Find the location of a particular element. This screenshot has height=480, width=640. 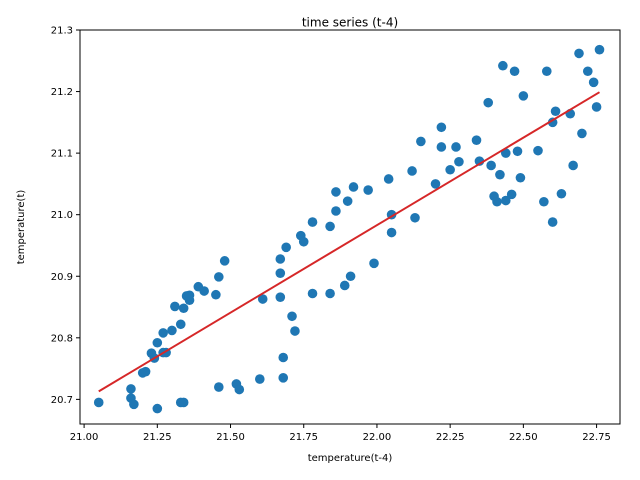

x-tick-label: 21.00 is located at coordinates (84, 437).